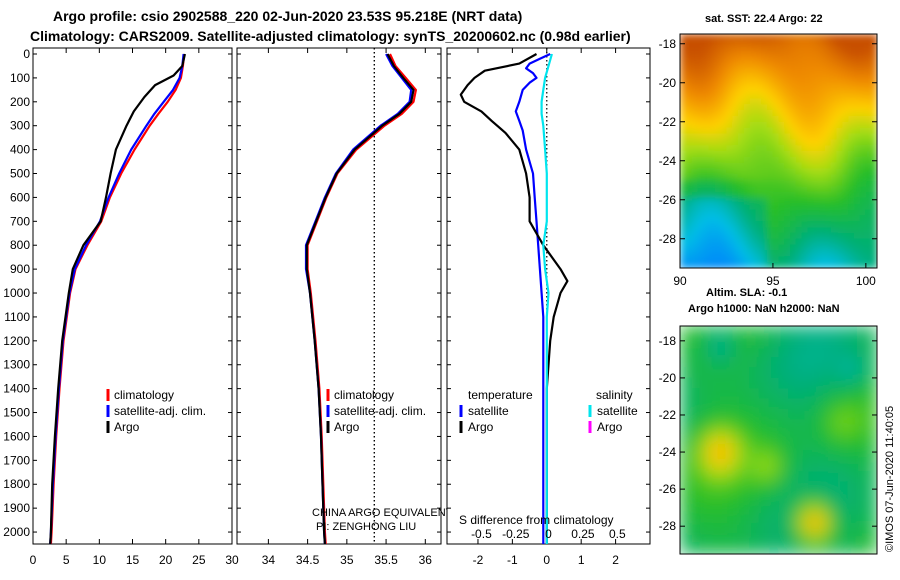 The width and height of the screenshot is (900, 580). I want to click on y-tick-label: 900, so click(20, 269).